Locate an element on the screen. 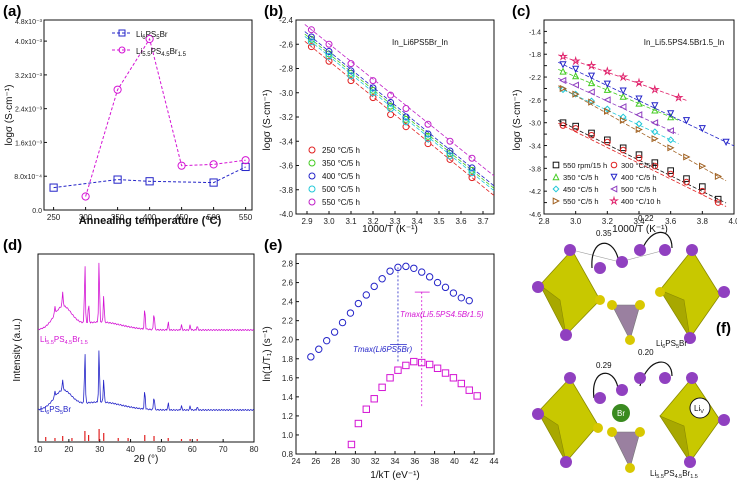  y-tick-label: 2.4 is located at coordinates (288, 302).